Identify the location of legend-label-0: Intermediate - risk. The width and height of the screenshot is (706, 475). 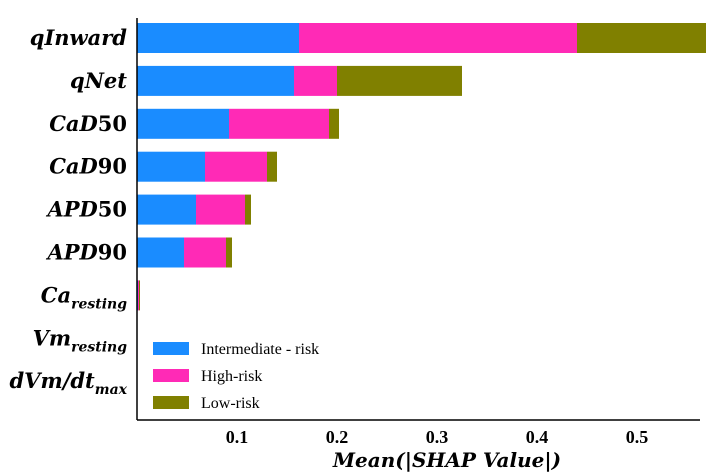
(260, 349).